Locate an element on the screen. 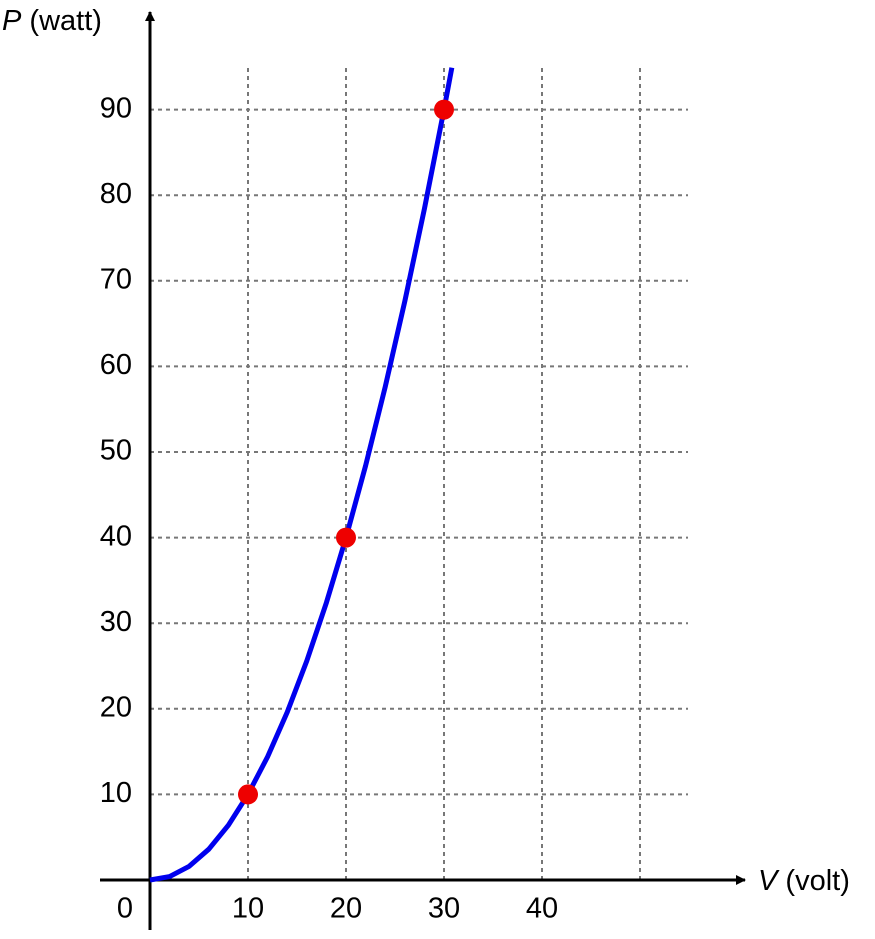  x-tick-label: 10 is located at coordinates (248, 909).